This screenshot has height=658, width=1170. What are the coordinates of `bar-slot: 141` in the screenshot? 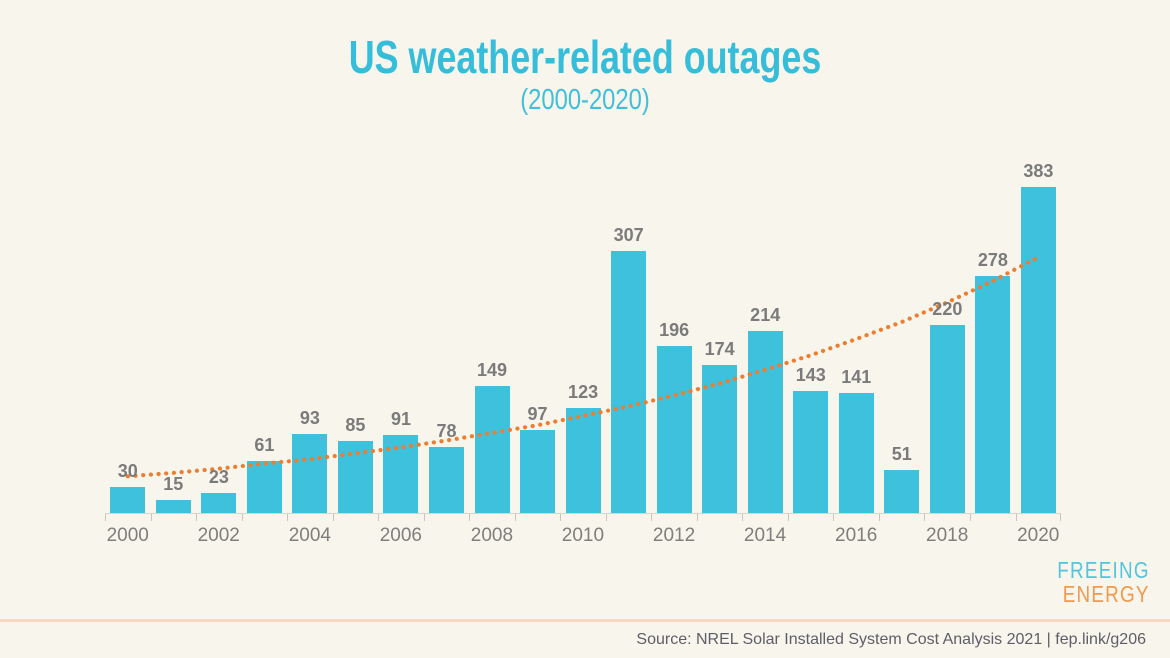 It's located at (857, 326).